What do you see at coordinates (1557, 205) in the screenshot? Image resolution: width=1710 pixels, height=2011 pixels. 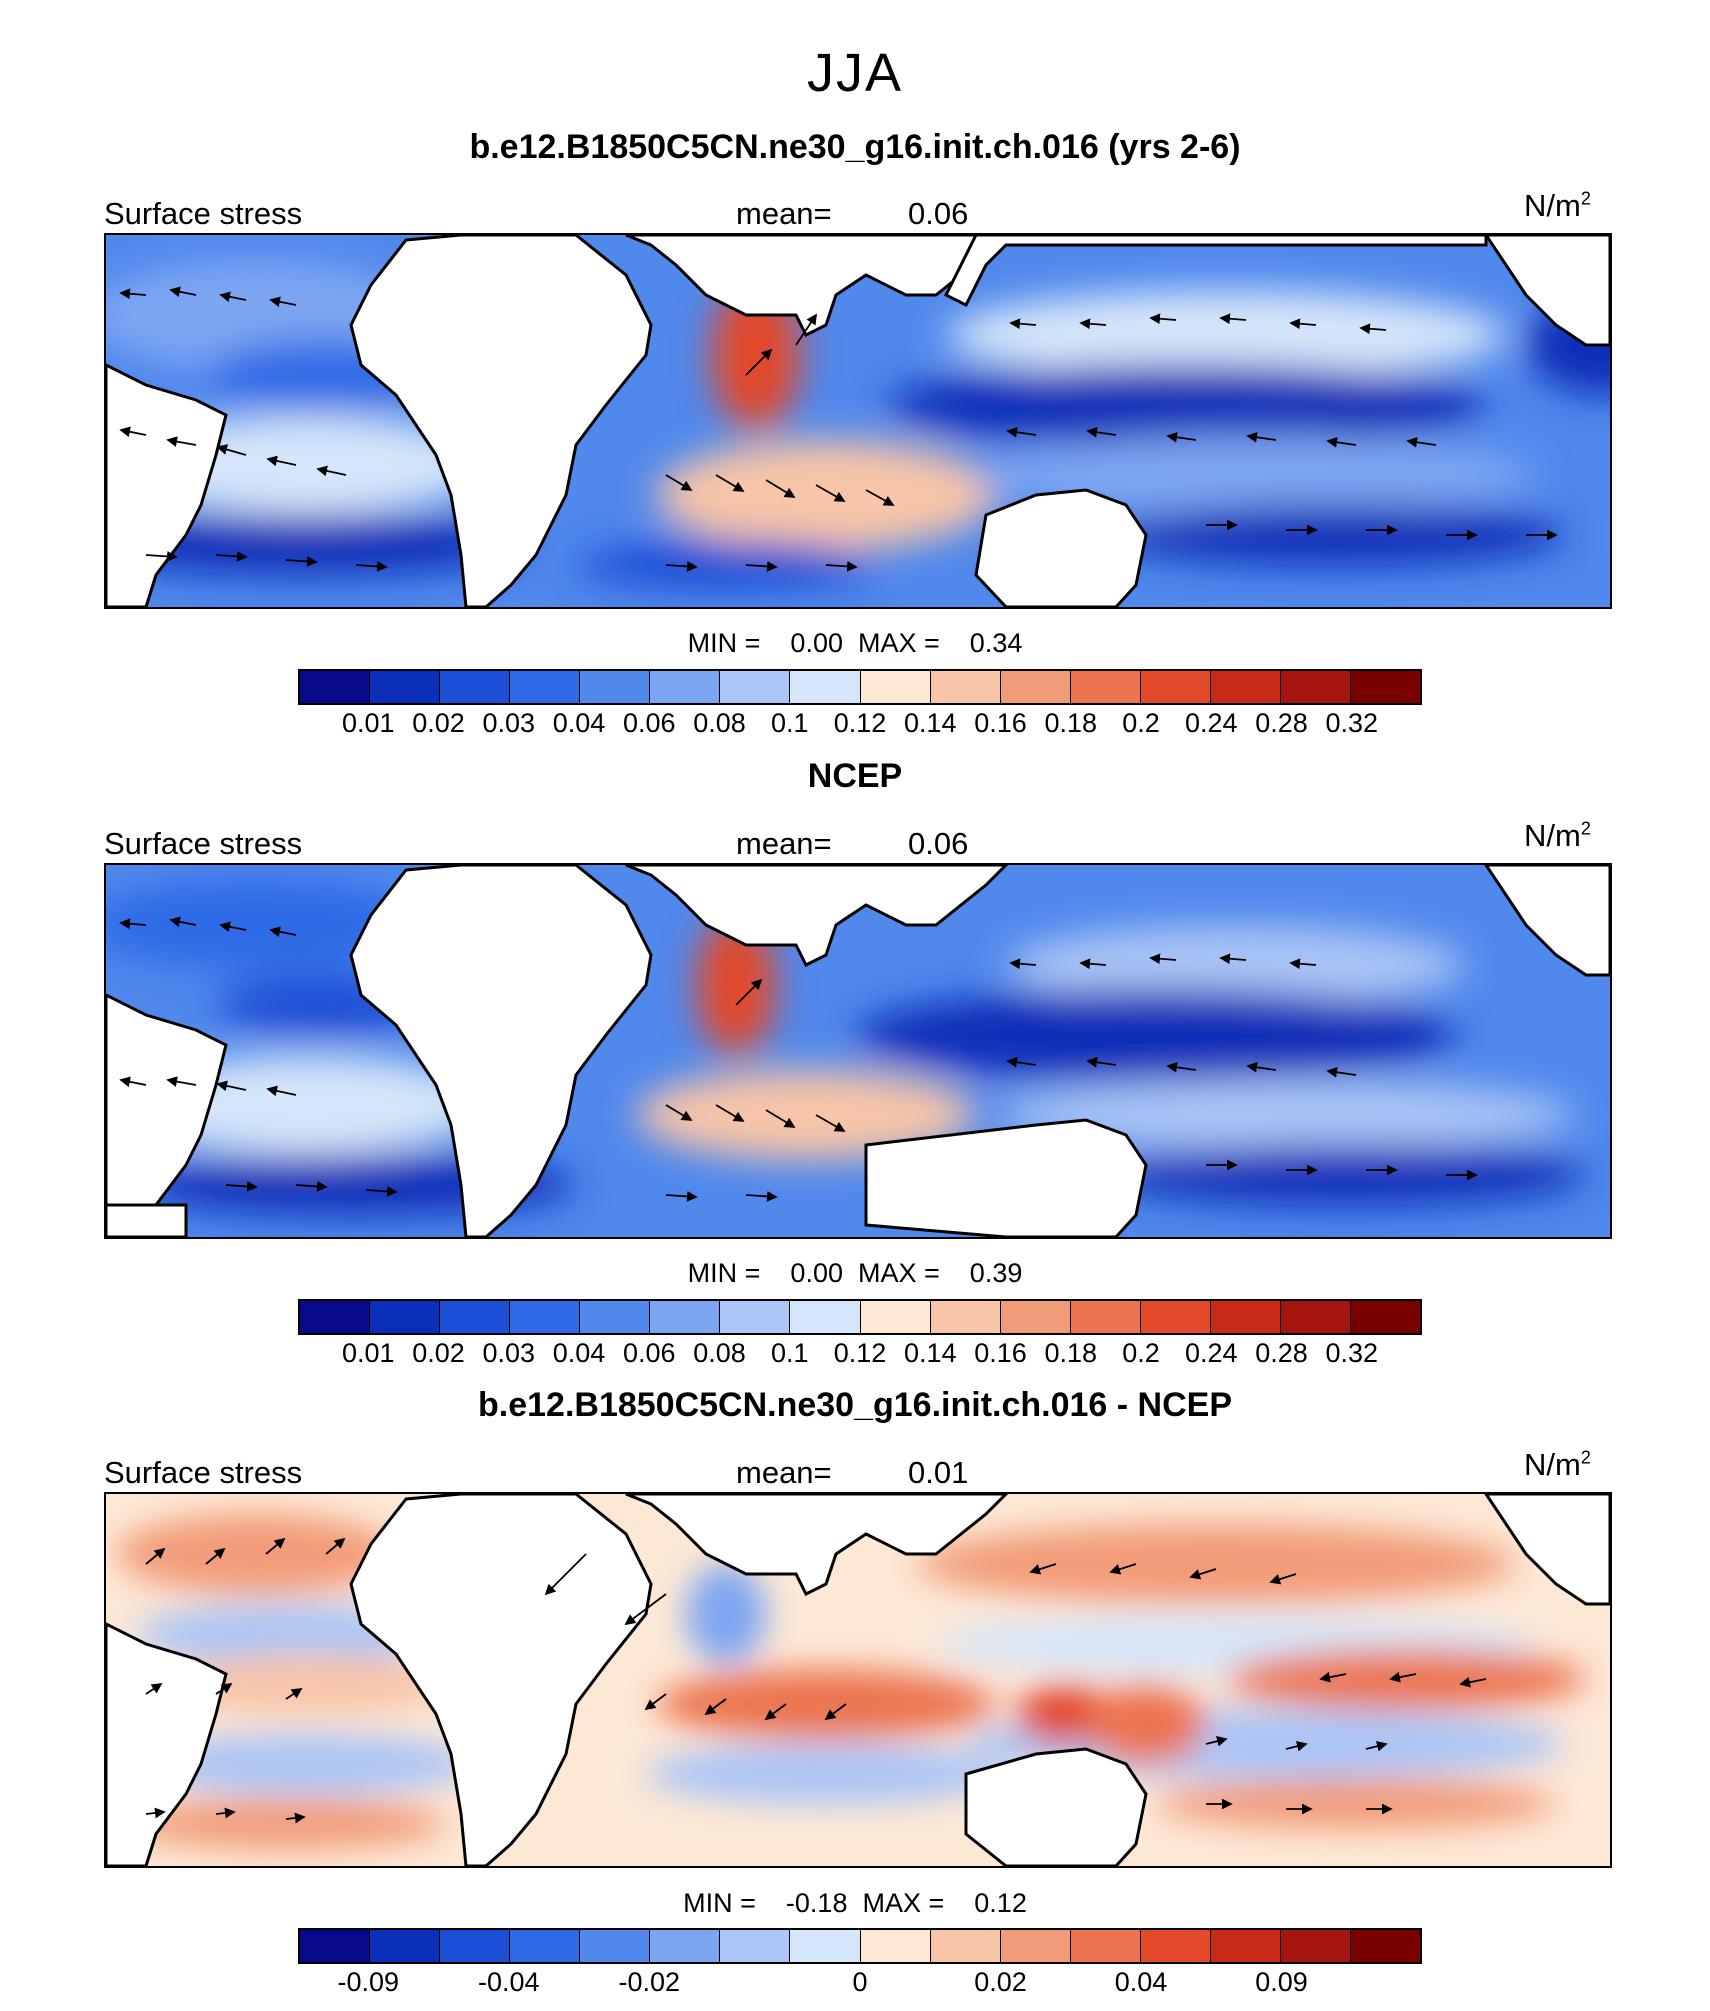 I see `panel-1-unit: N/m2` at bounding box center [1557, 205].